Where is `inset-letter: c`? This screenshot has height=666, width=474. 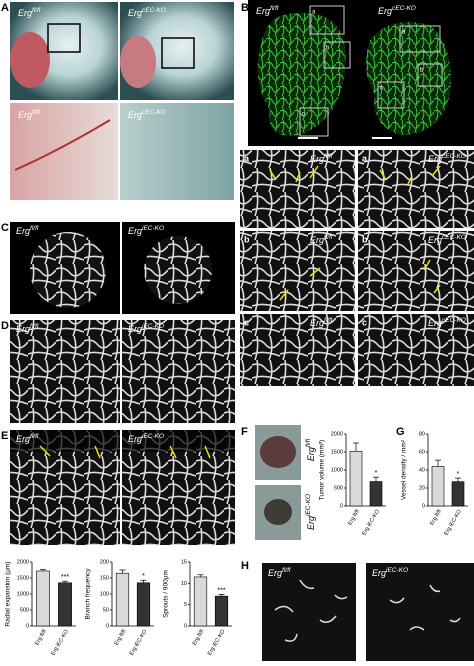
inset-letter: c is located at coordinates (381, 89).